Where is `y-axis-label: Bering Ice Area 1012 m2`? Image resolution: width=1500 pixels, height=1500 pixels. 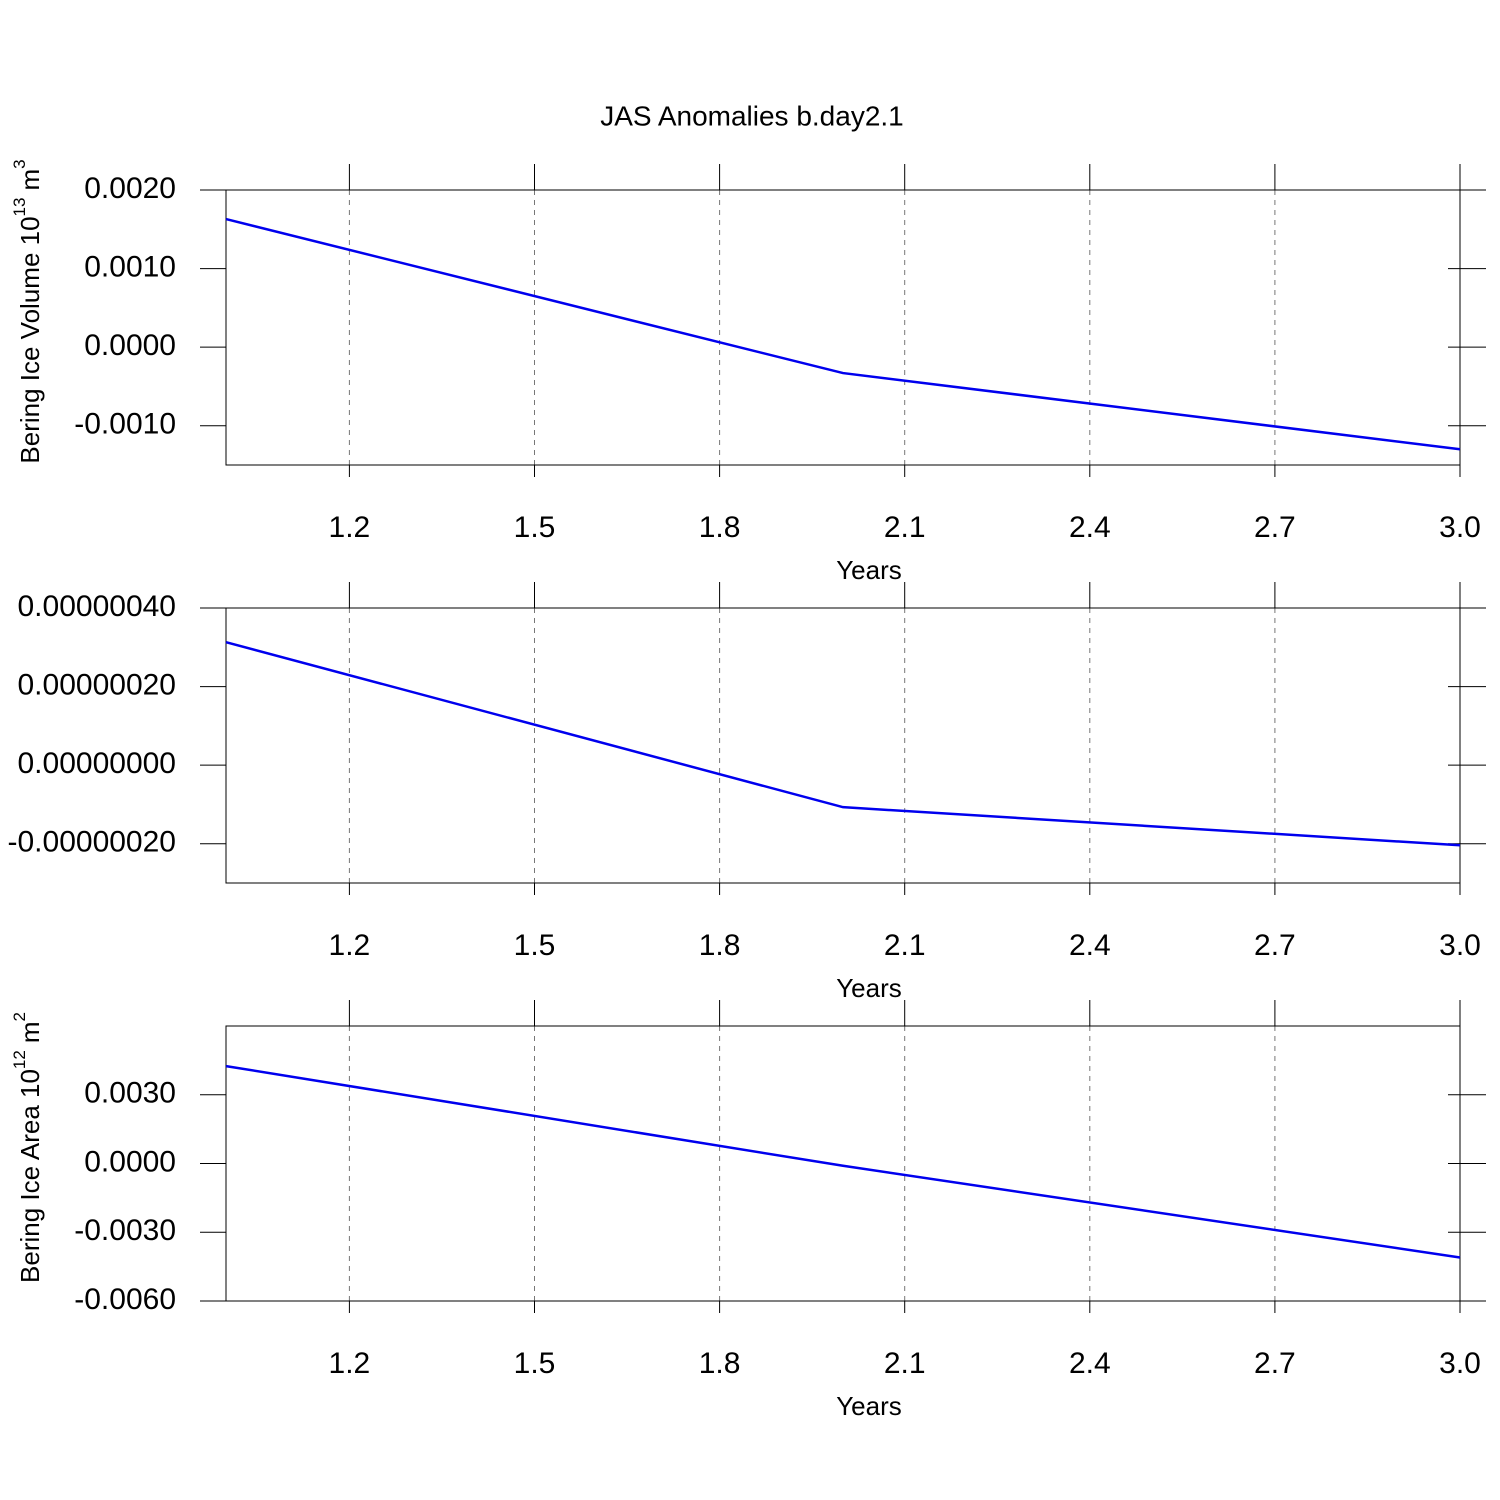
y-axis-label: Bering Ice Area 1012 m2 is located at coordinates (27, 1147).